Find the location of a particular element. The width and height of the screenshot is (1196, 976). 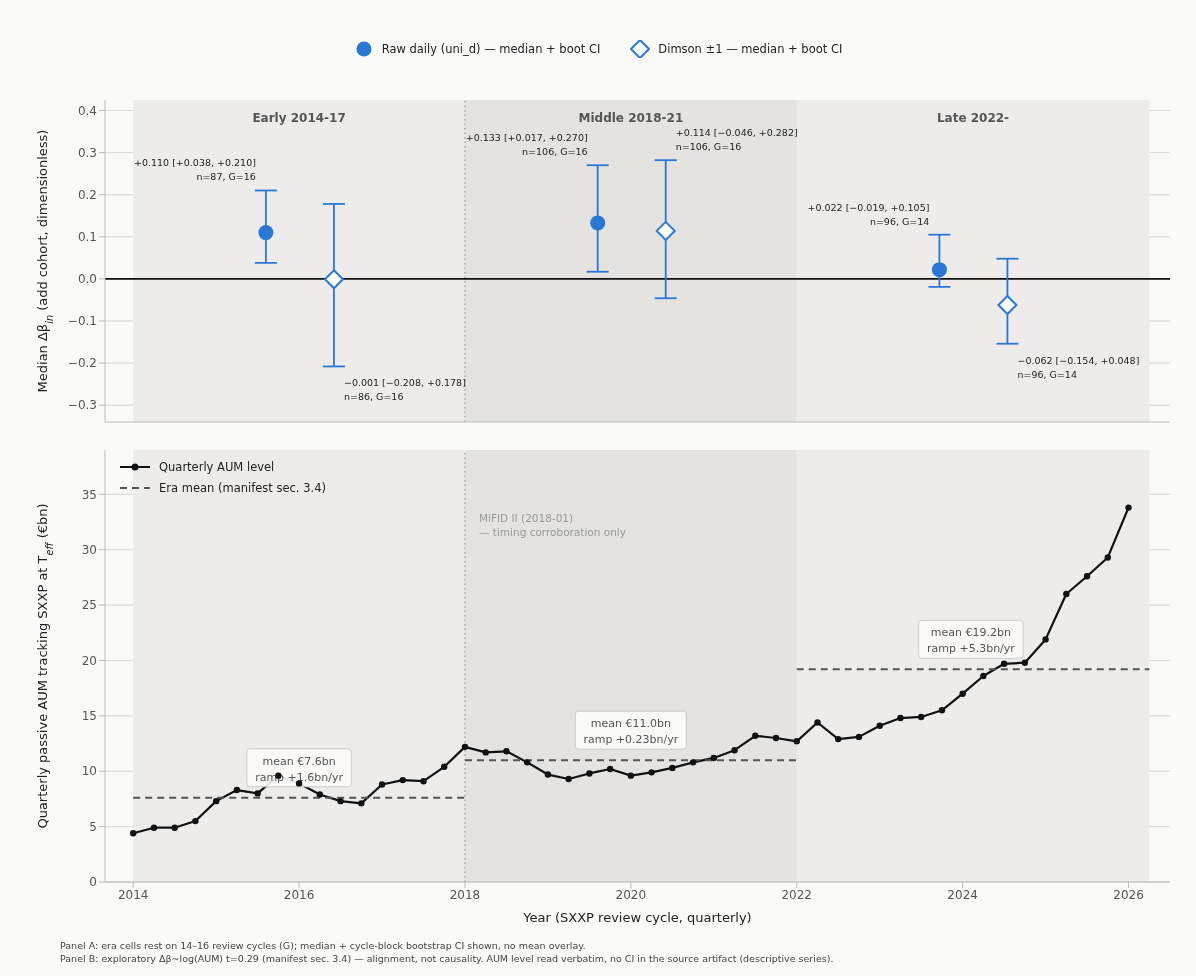

legend-label: Quarterly AUM level is located at coordinates (217, 467).